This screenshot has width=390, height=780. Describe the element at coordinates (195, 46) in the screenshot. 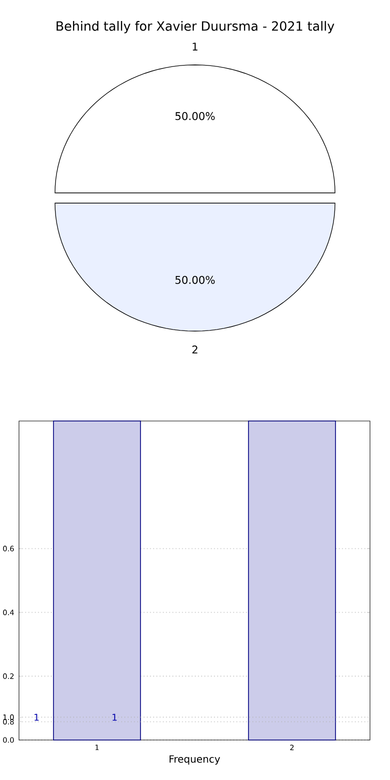

I see `slice-label: 1` at that location.